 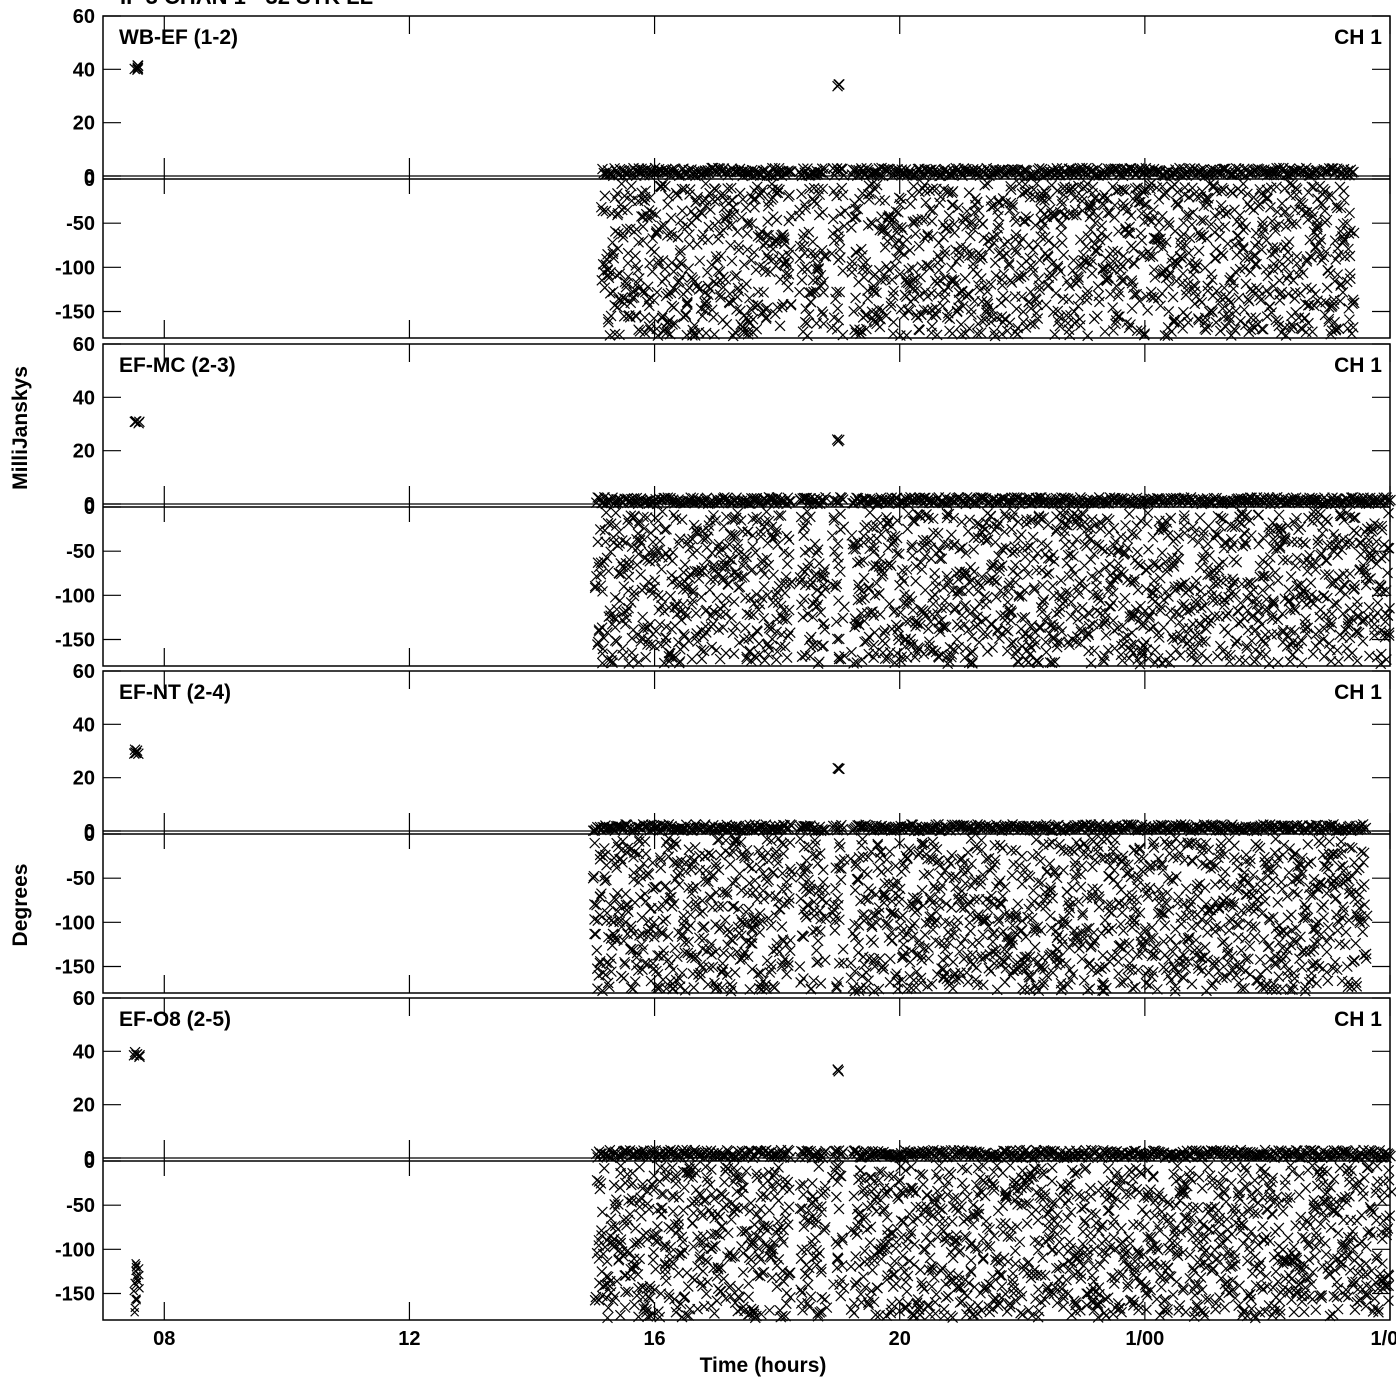 I want to click on mid-amp-point, so click(x=837, y=440).